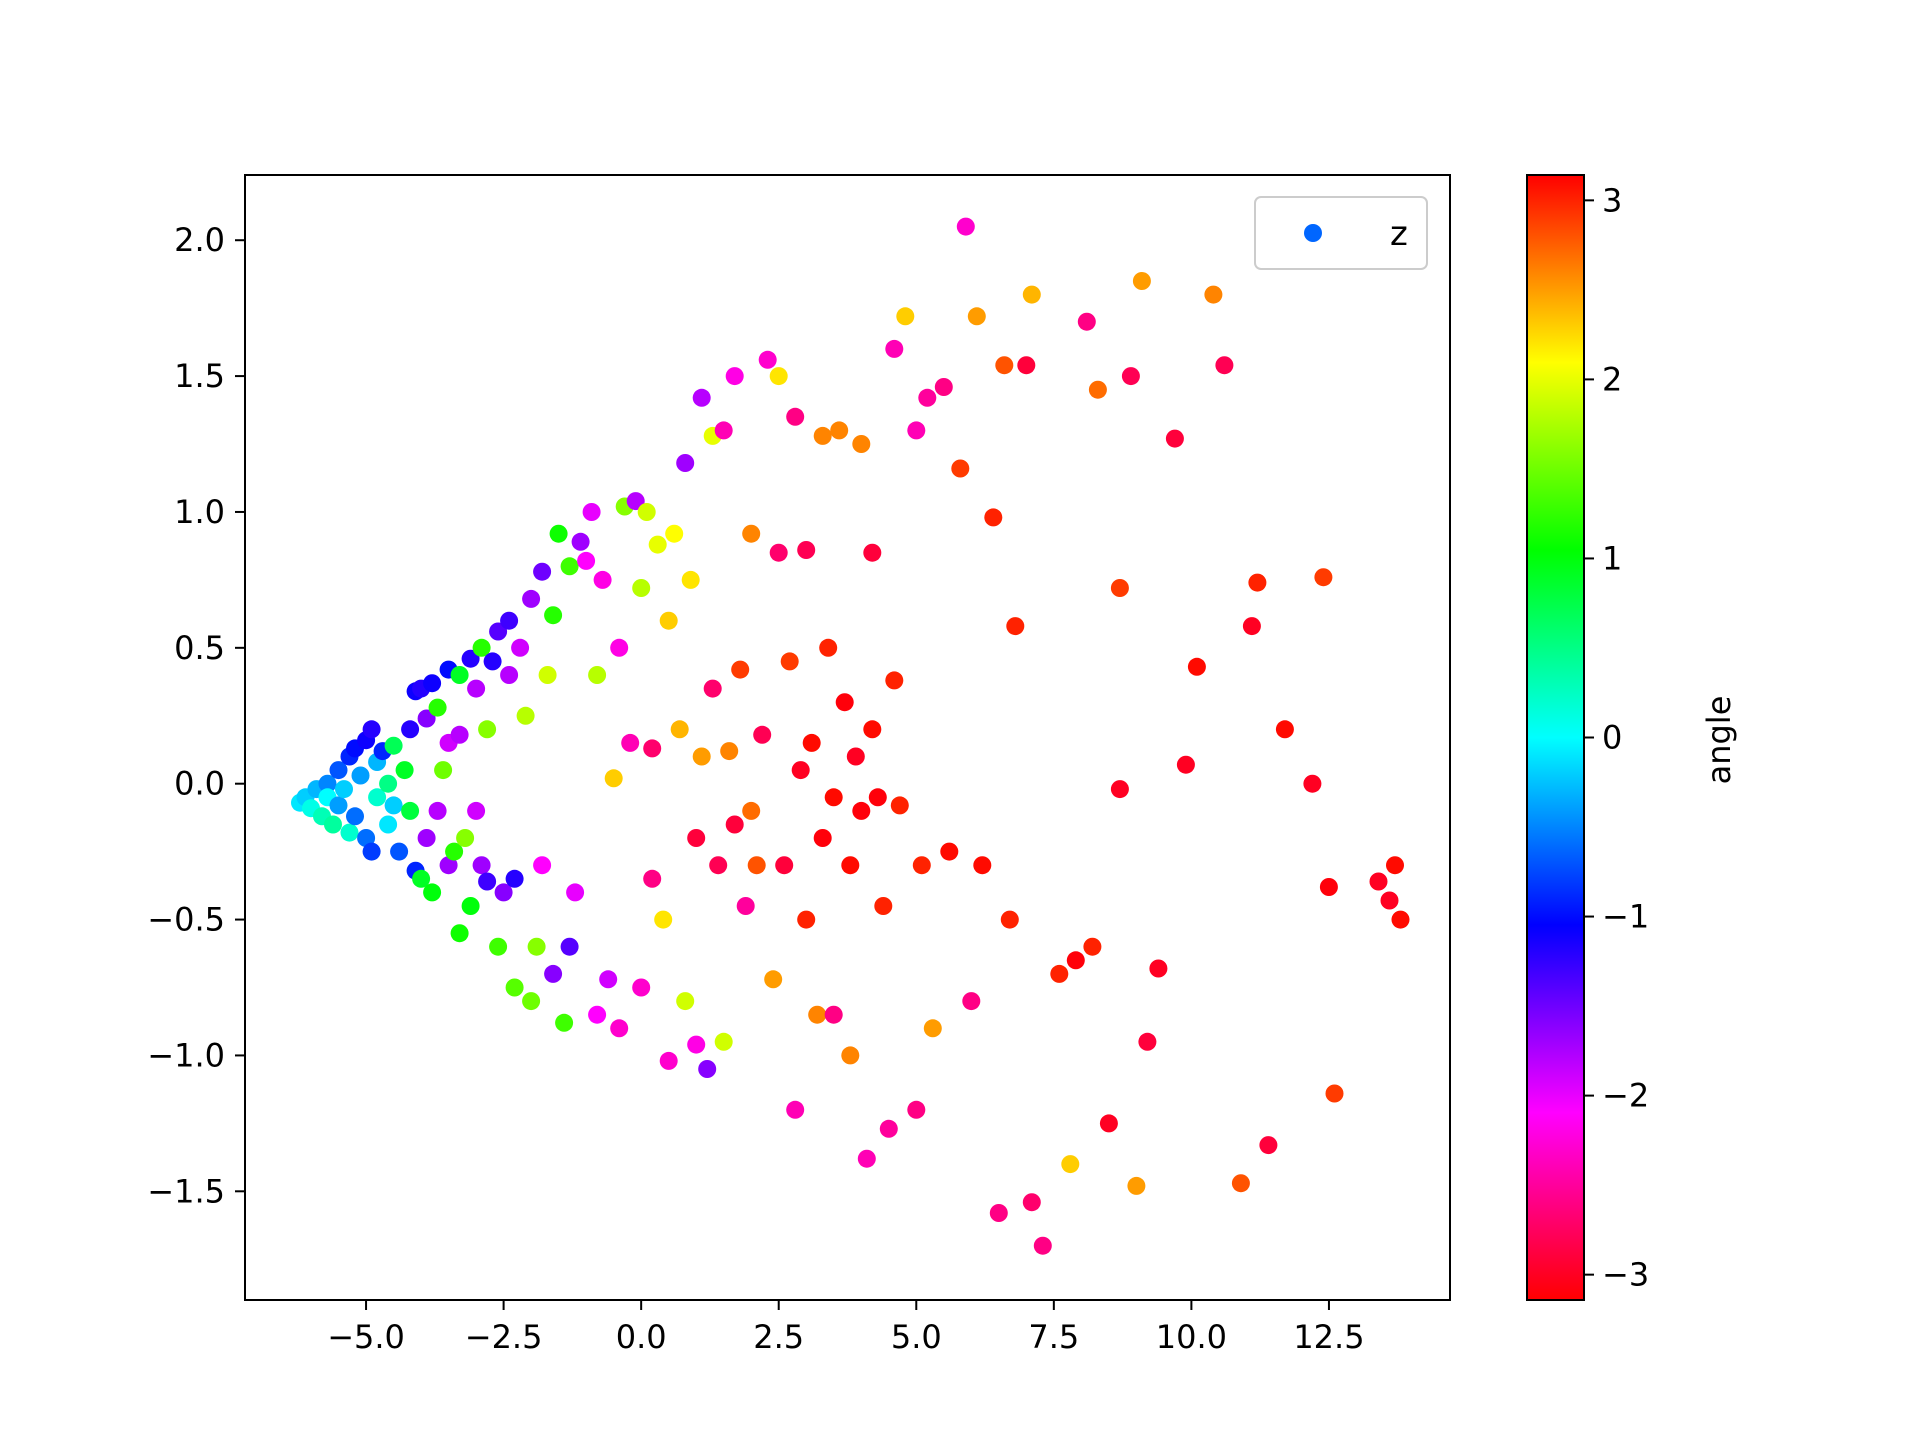 This screenshot has height=1440, width=1920. What do you see at coordinates (199, 512) in the screenshot?
I see `y-tick-label: 1.0` at bounding box center [199, 512].